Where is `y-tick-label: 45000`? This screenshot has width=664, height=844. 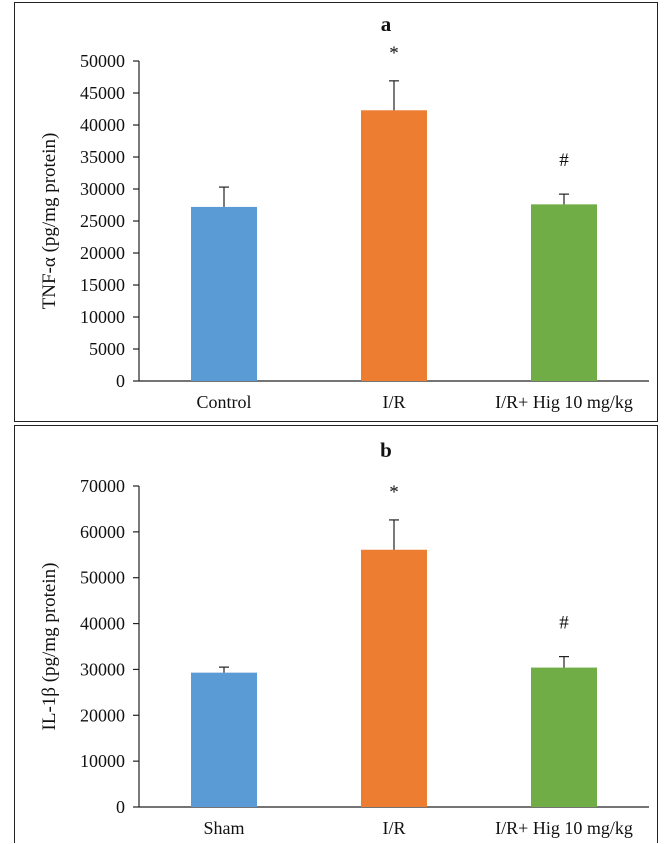
y-tick-label: 45000 is located at coordinates (102, 93).